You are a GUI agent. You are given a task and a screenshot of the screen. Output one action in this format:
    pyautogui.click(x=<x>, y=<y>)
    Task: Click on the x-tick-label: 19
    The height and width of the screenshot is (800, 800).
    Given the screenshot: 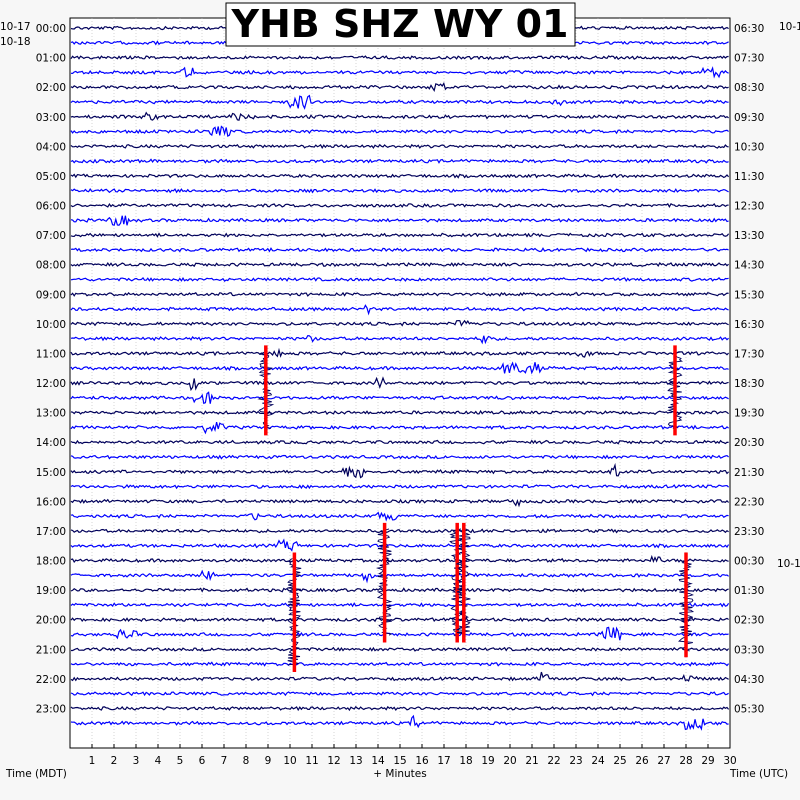 What is the action you would take?
    pyautogui.click(x=487, y=761)
    